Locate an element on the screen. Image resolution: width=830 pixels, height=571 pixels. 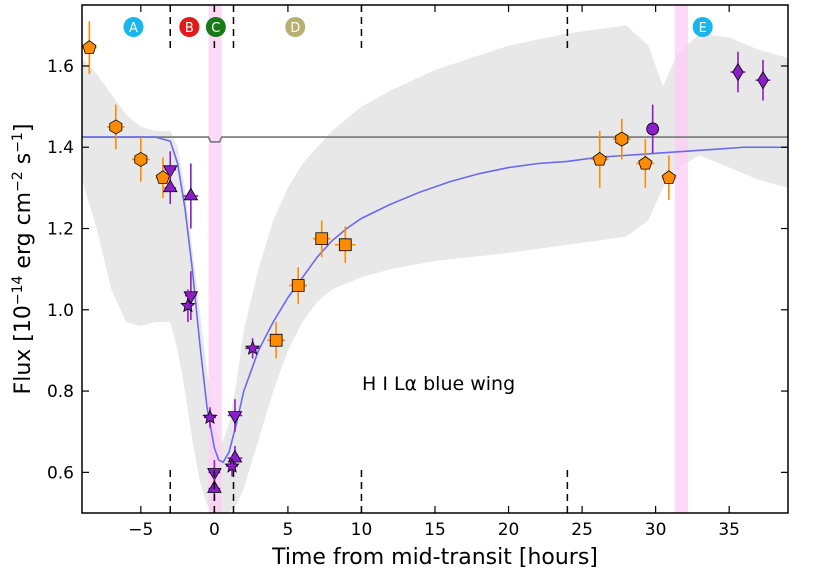
y-axis-title-part: ] is located at coordinates (23, 128).